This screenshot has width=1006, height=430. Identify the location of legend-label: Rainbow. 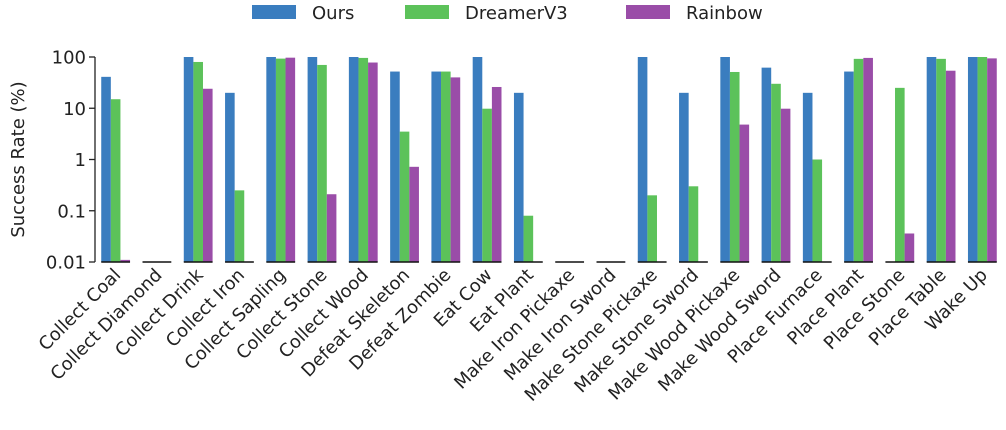
(724, 13).